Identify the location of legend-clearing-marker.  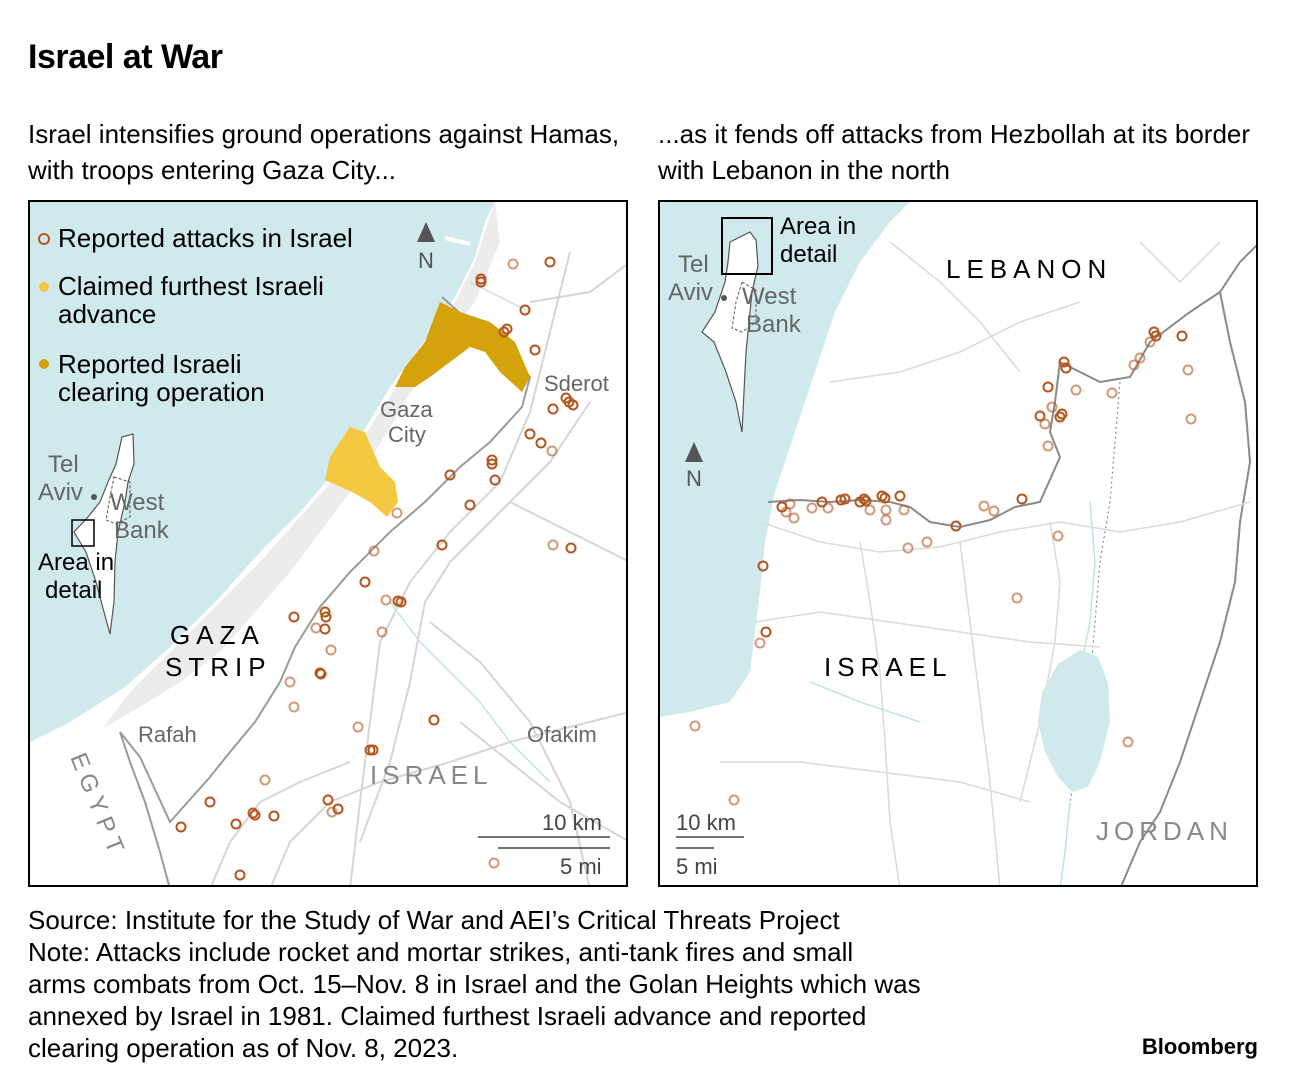
(44, 364).